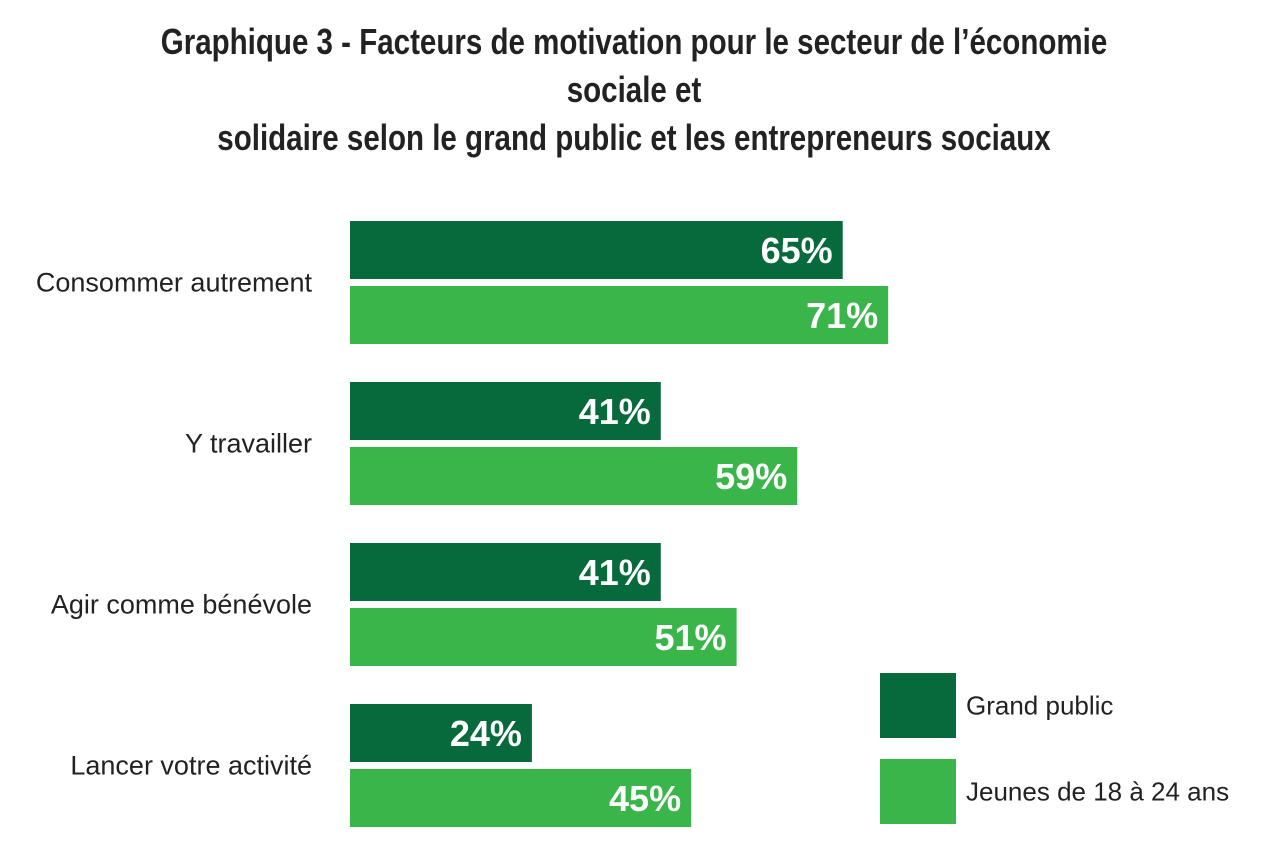 The height and width of the screenshot is (868, 1268). What do you see at coordinates (521, 798) in the screenshot?
I see `bar-jeunes-de-18-a-24-ans-lancer-votre-activite` at bounding box center [521, 798].